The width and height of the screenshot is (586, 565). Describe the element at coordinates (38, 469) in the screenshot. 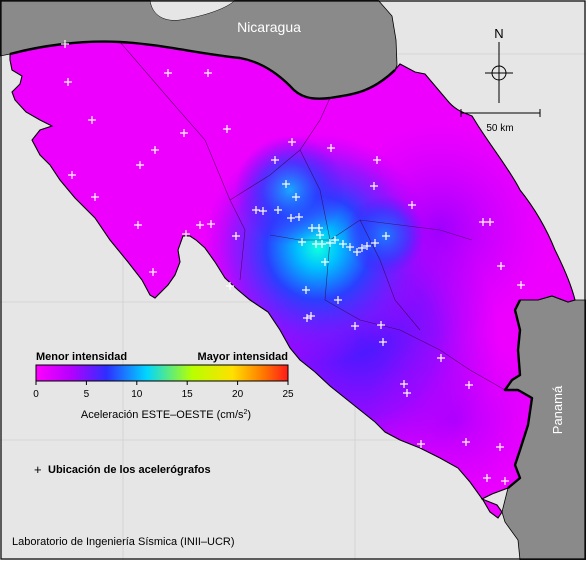

I see `station-legend-marker: +` at that location.